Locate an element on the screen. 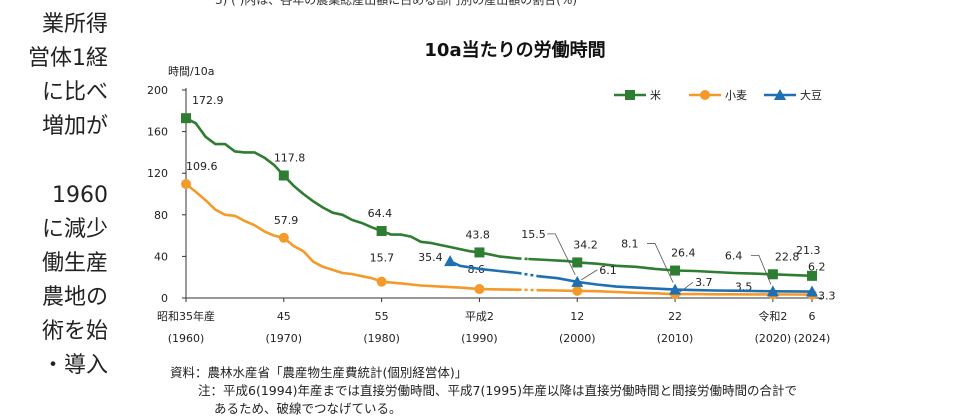 The height and width of the screenshot is (418, 975). soybean-data-label: 8.1 is located at coordinates (630, 244).